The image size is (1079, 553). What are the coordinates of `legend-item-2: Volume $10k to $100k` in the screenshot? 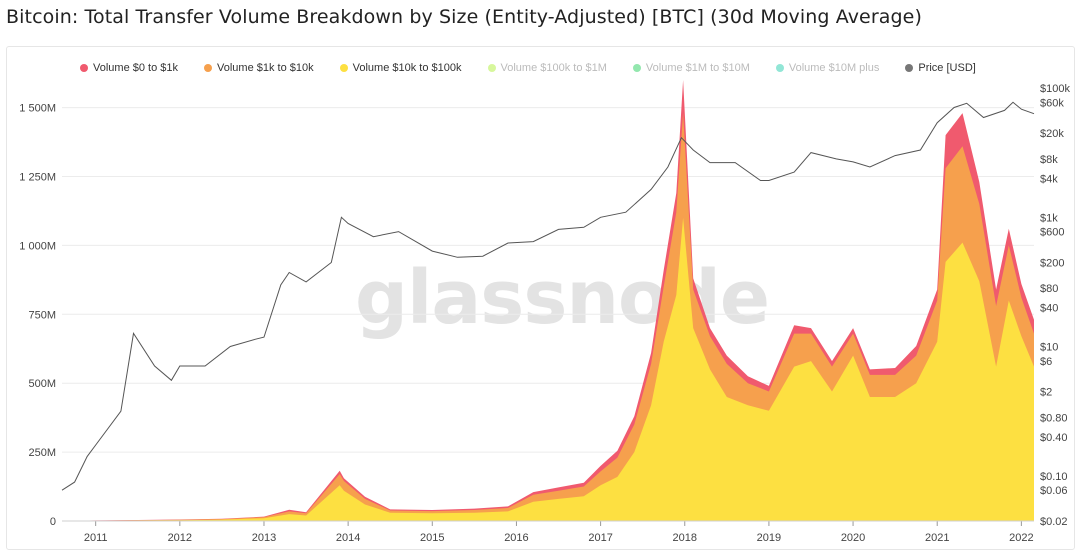 It's located at (400, 68).